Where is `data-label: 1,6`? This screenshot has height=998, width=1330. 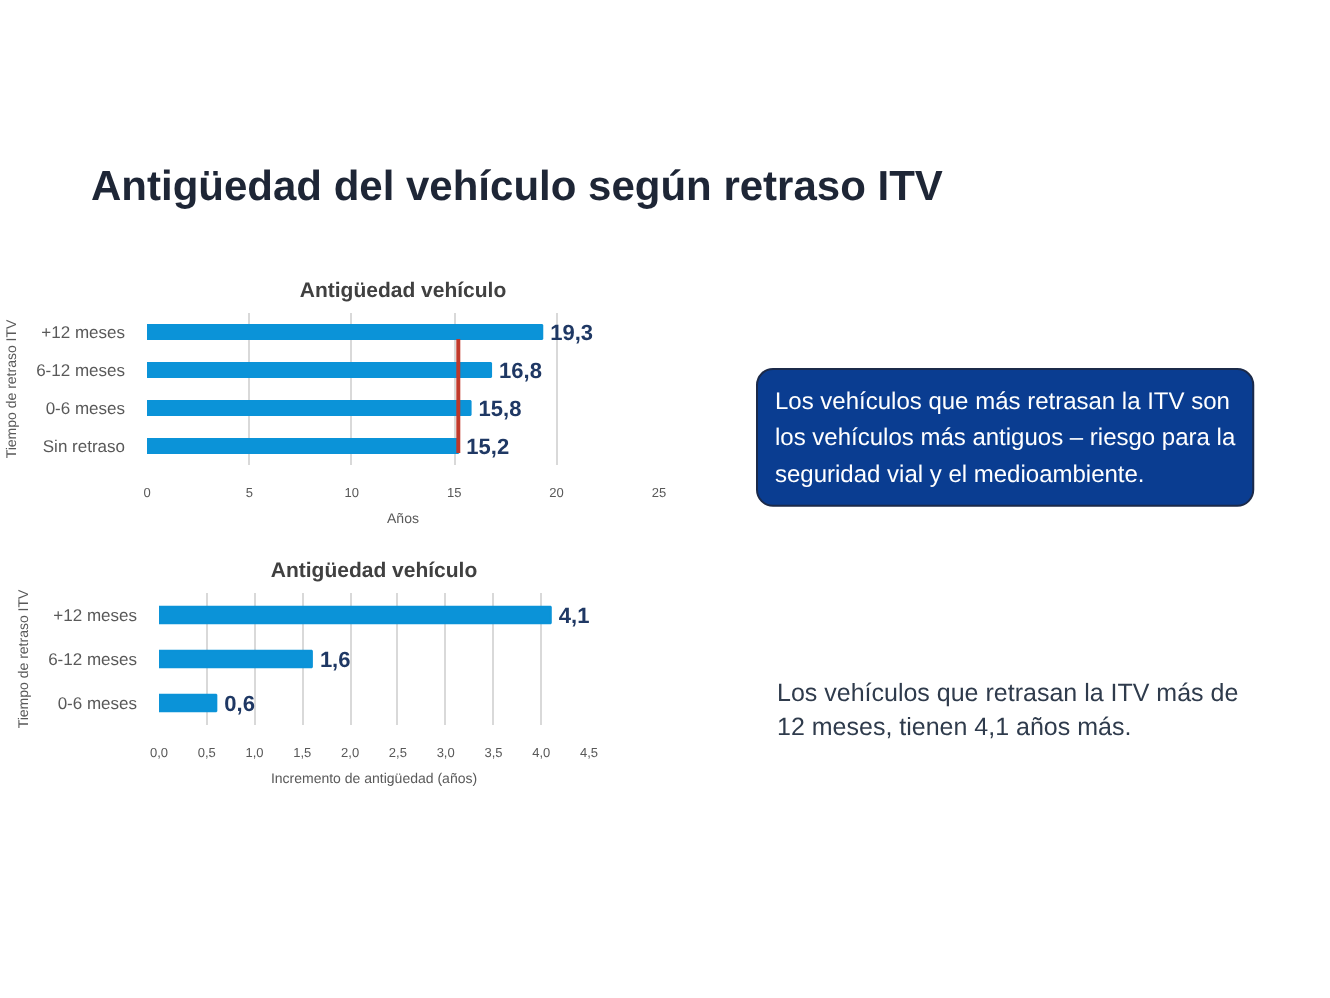 data-label: 1,6 is located at coordinates (335, 661).